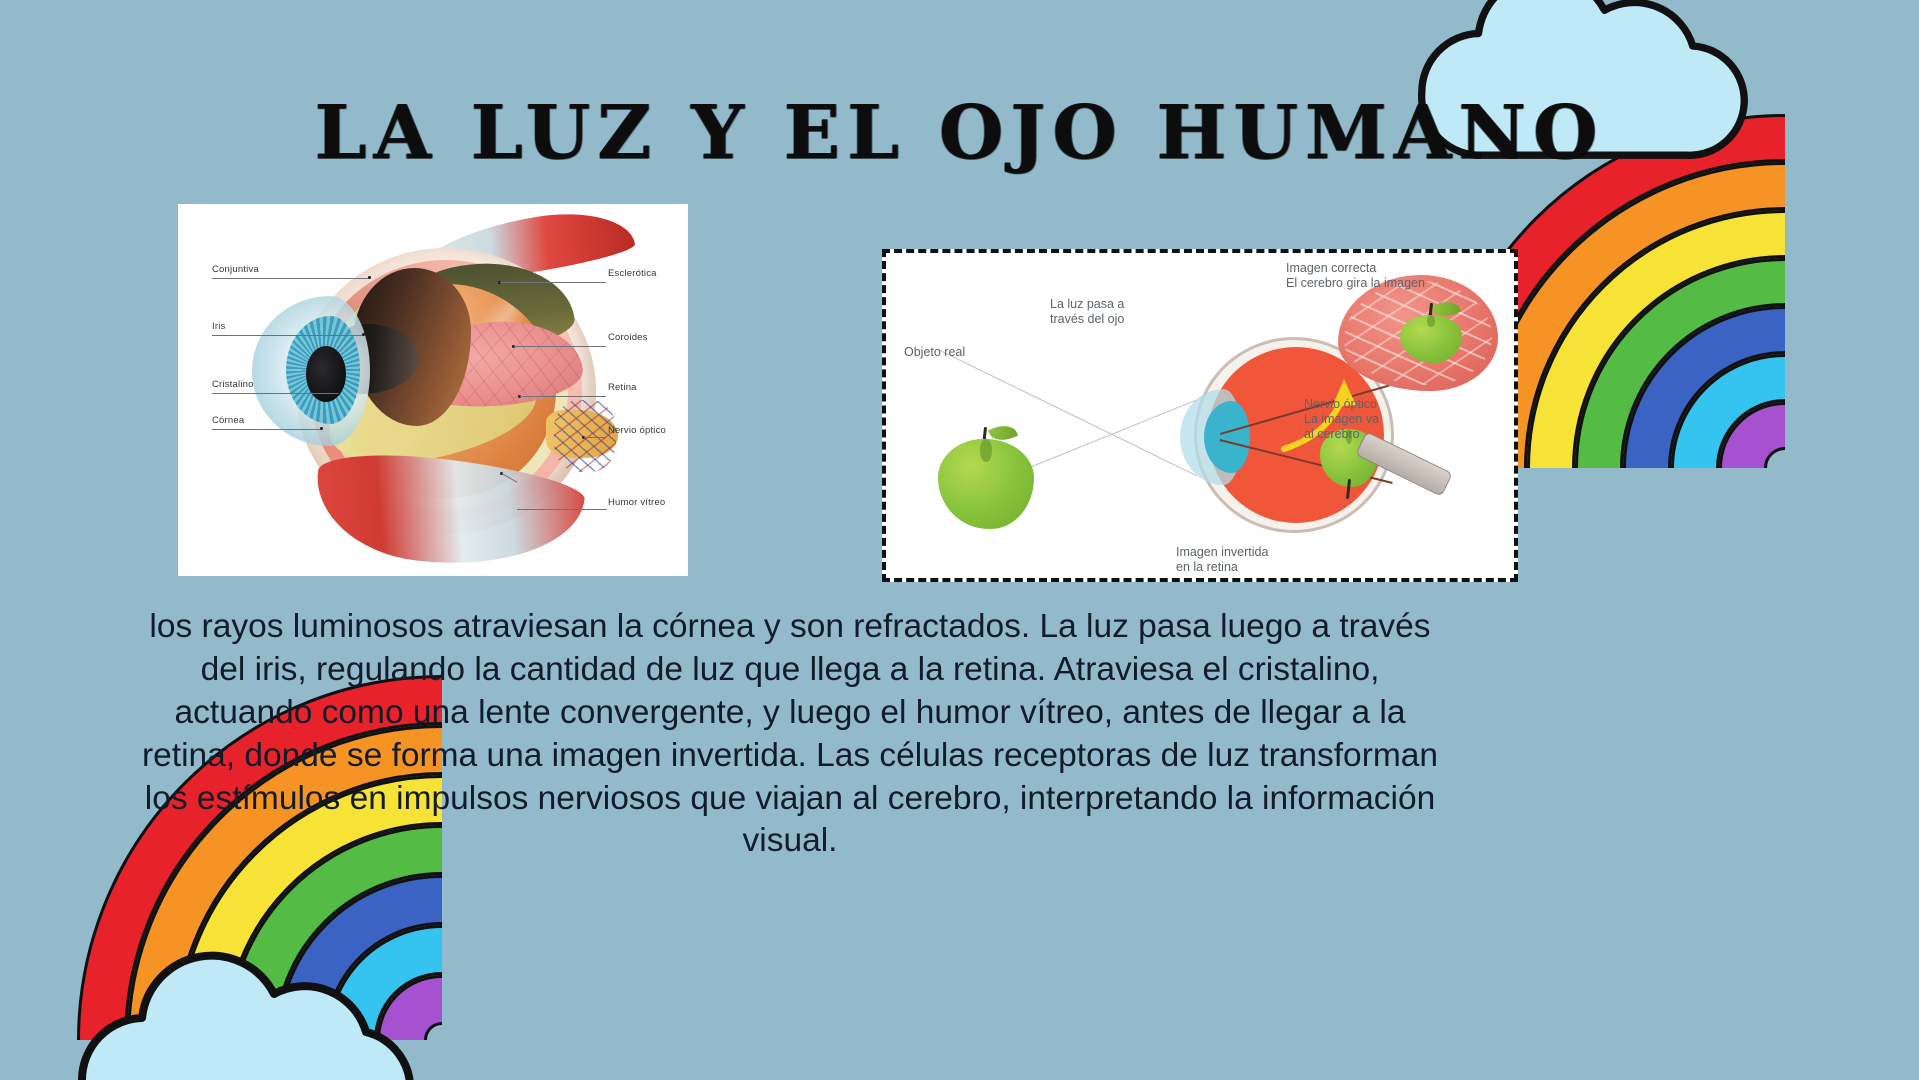 The image size is (1919, 1080). I want to click on page-title: LA LUZ Y EL OJO HUMANO, so click(959, 133).